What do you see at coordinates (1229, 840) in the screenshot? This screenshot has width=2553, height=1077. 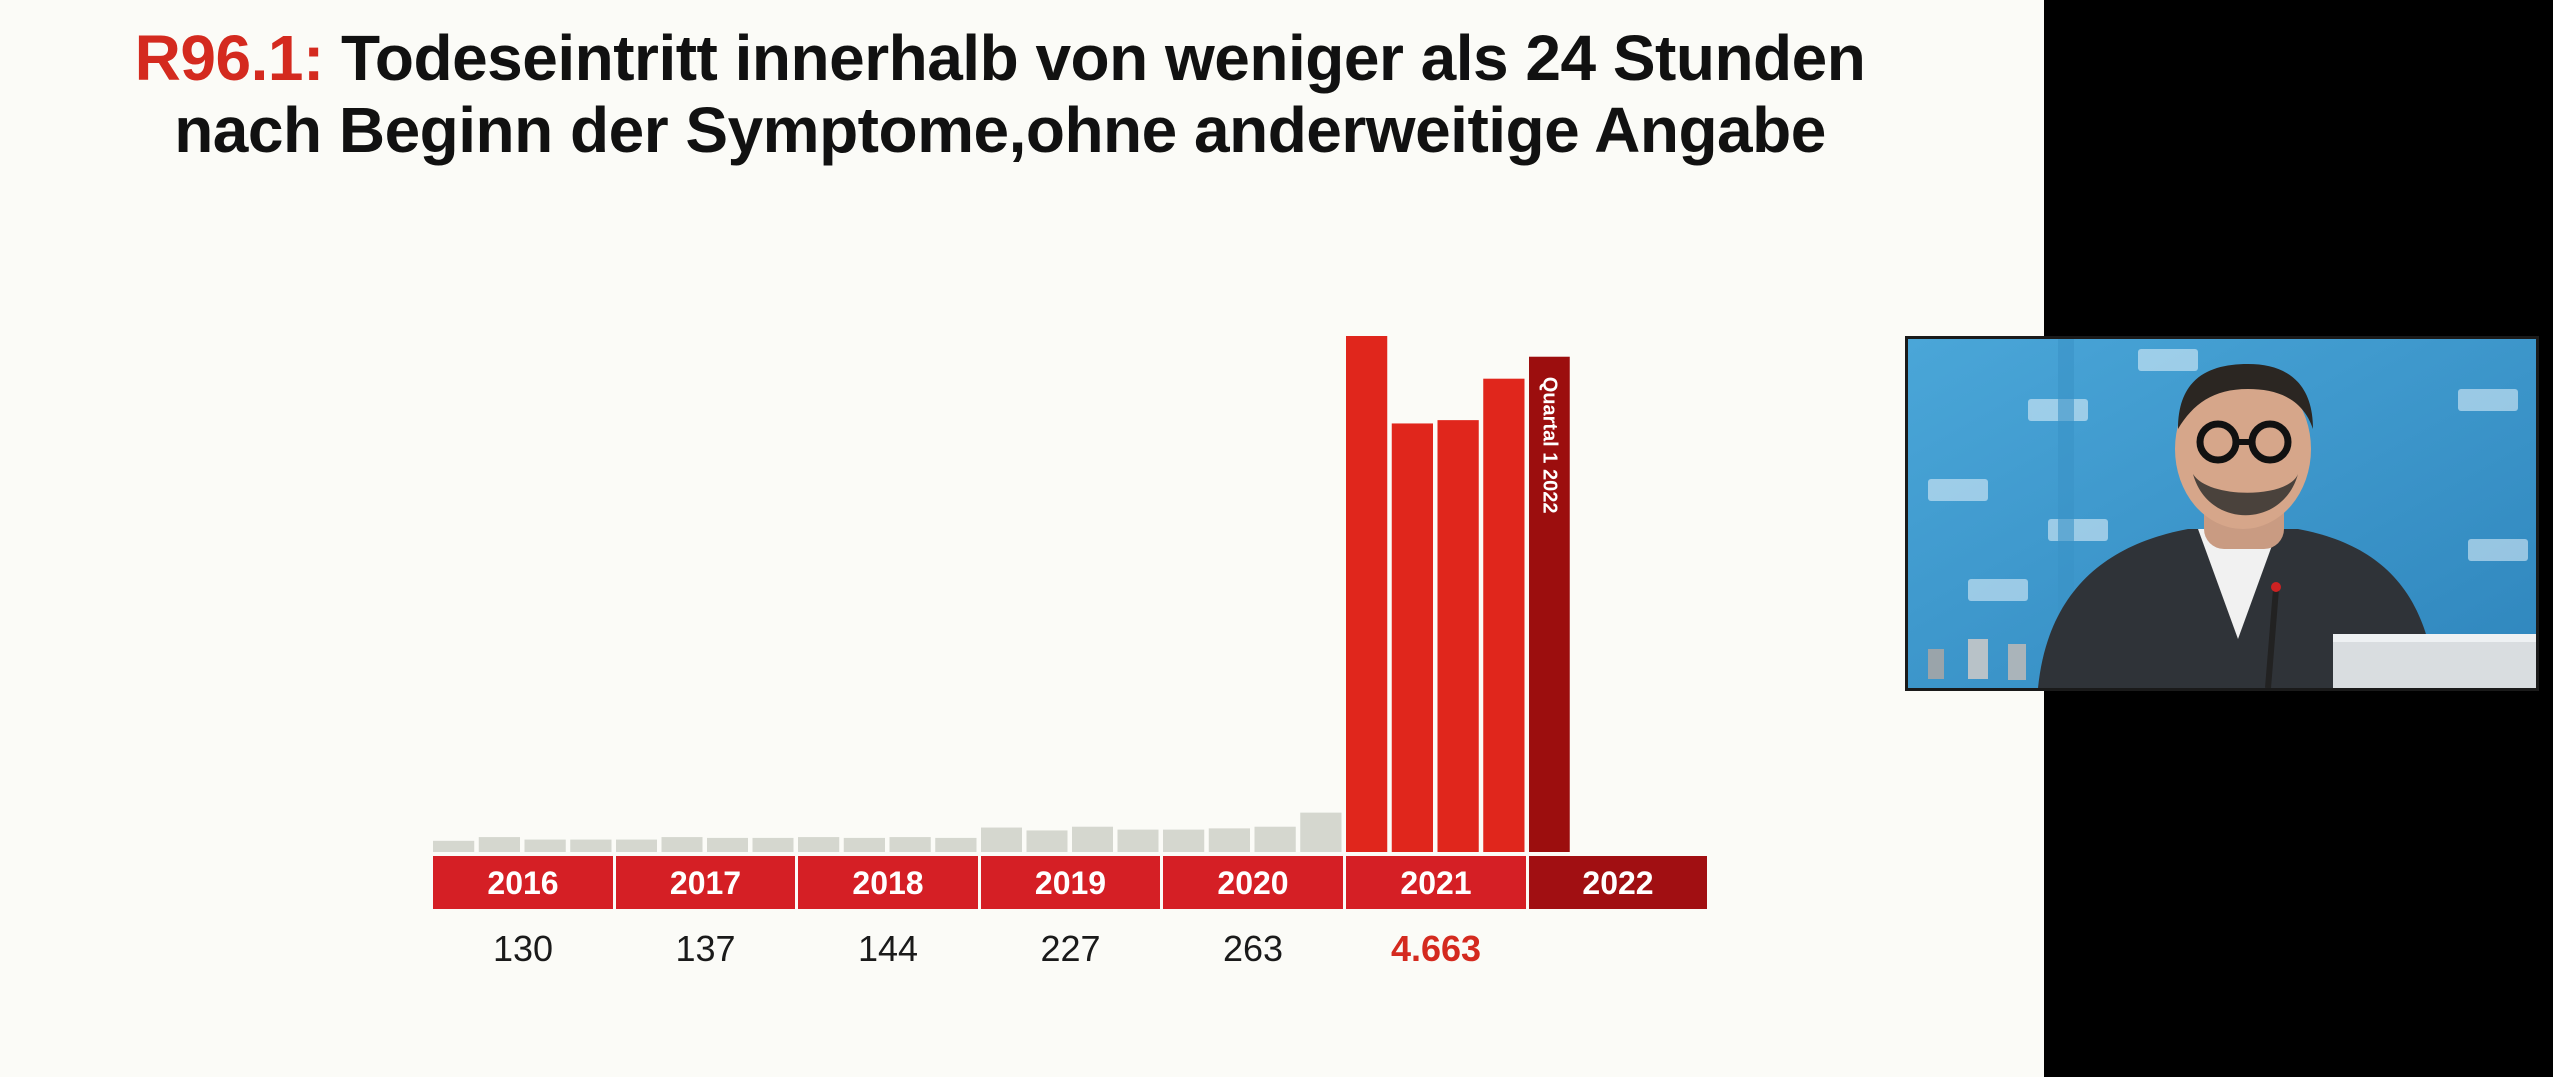 I see `bar-2020-q2` at bounding box center [1229, 840].